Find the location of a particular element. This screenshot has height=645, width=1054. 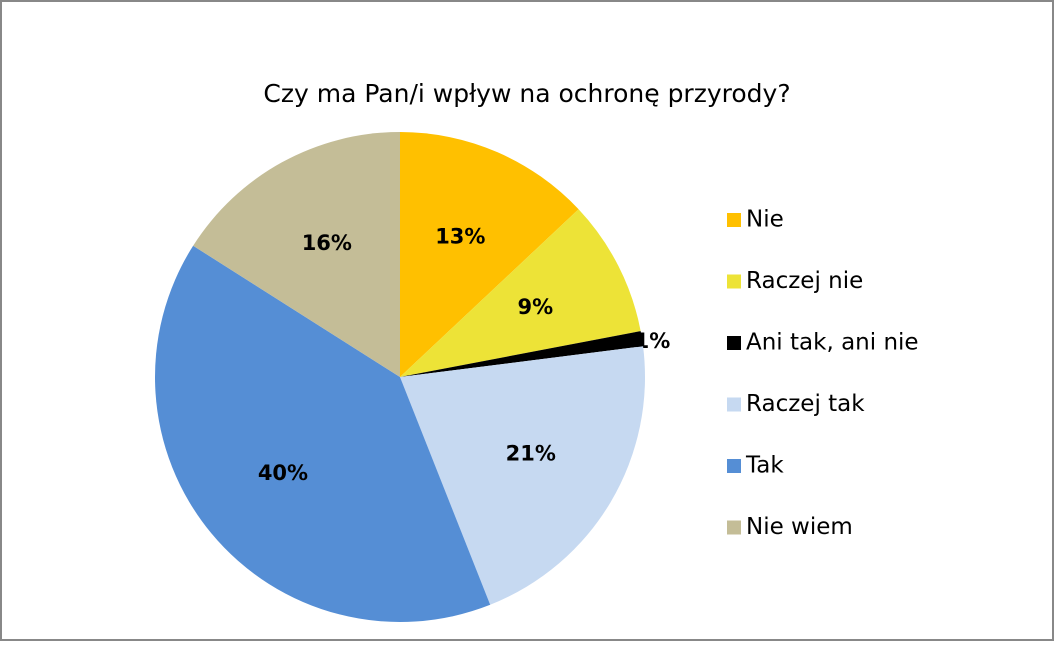

legend-label: Nie is located at coordinates (765, 220).